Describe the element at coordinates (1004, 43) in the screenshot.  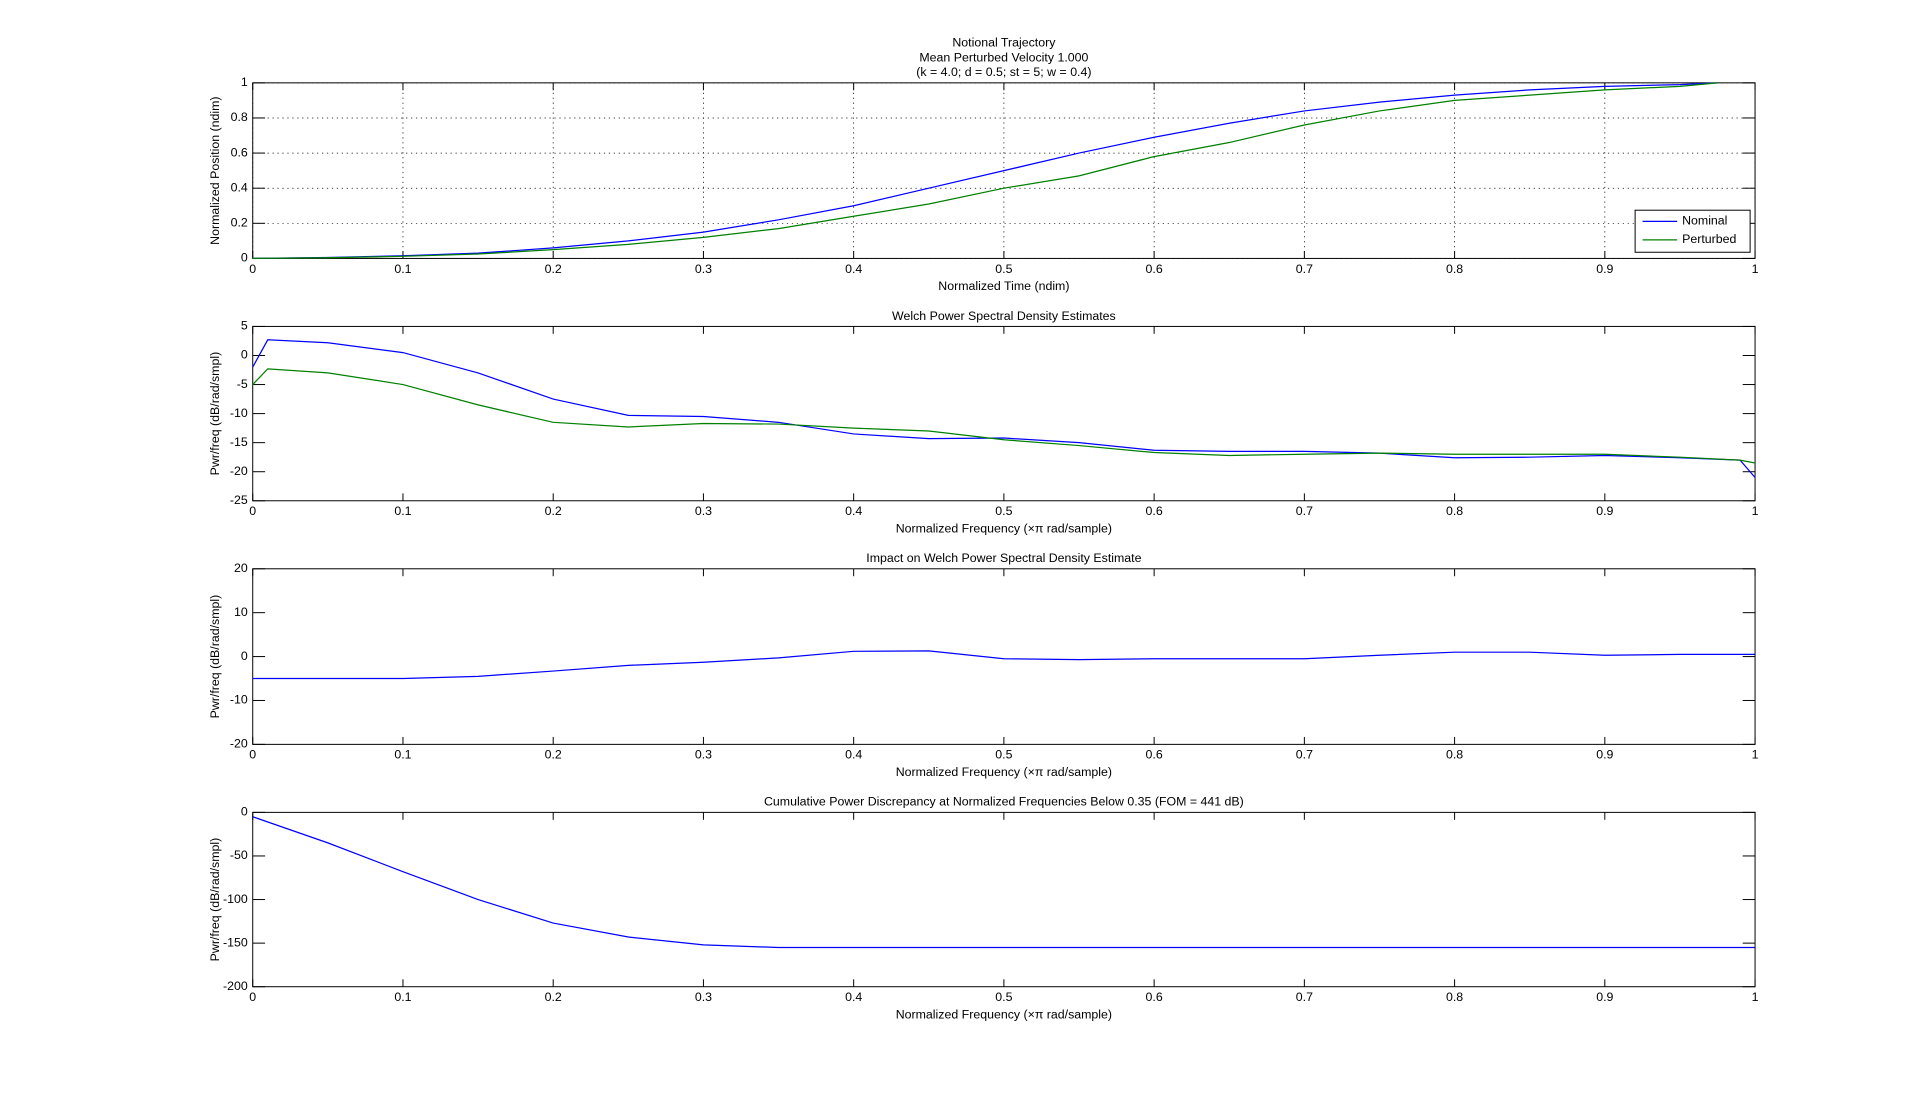
I see `chart-title: Notional Trajectory` at that location.